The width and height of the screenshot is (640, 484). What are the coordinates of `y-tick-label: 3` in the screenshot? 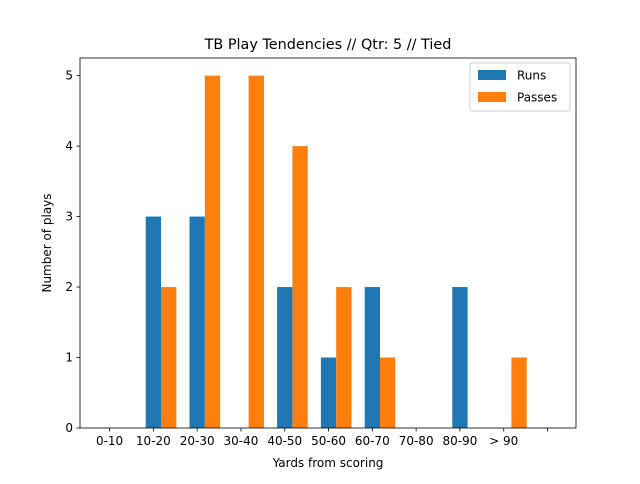 It's located at (69, 217).